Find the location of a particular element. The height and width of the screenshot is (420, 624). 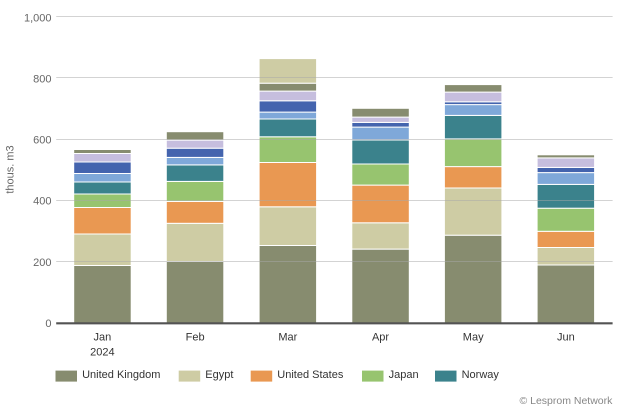

svg-text: May is located at coordinates (473, 338).